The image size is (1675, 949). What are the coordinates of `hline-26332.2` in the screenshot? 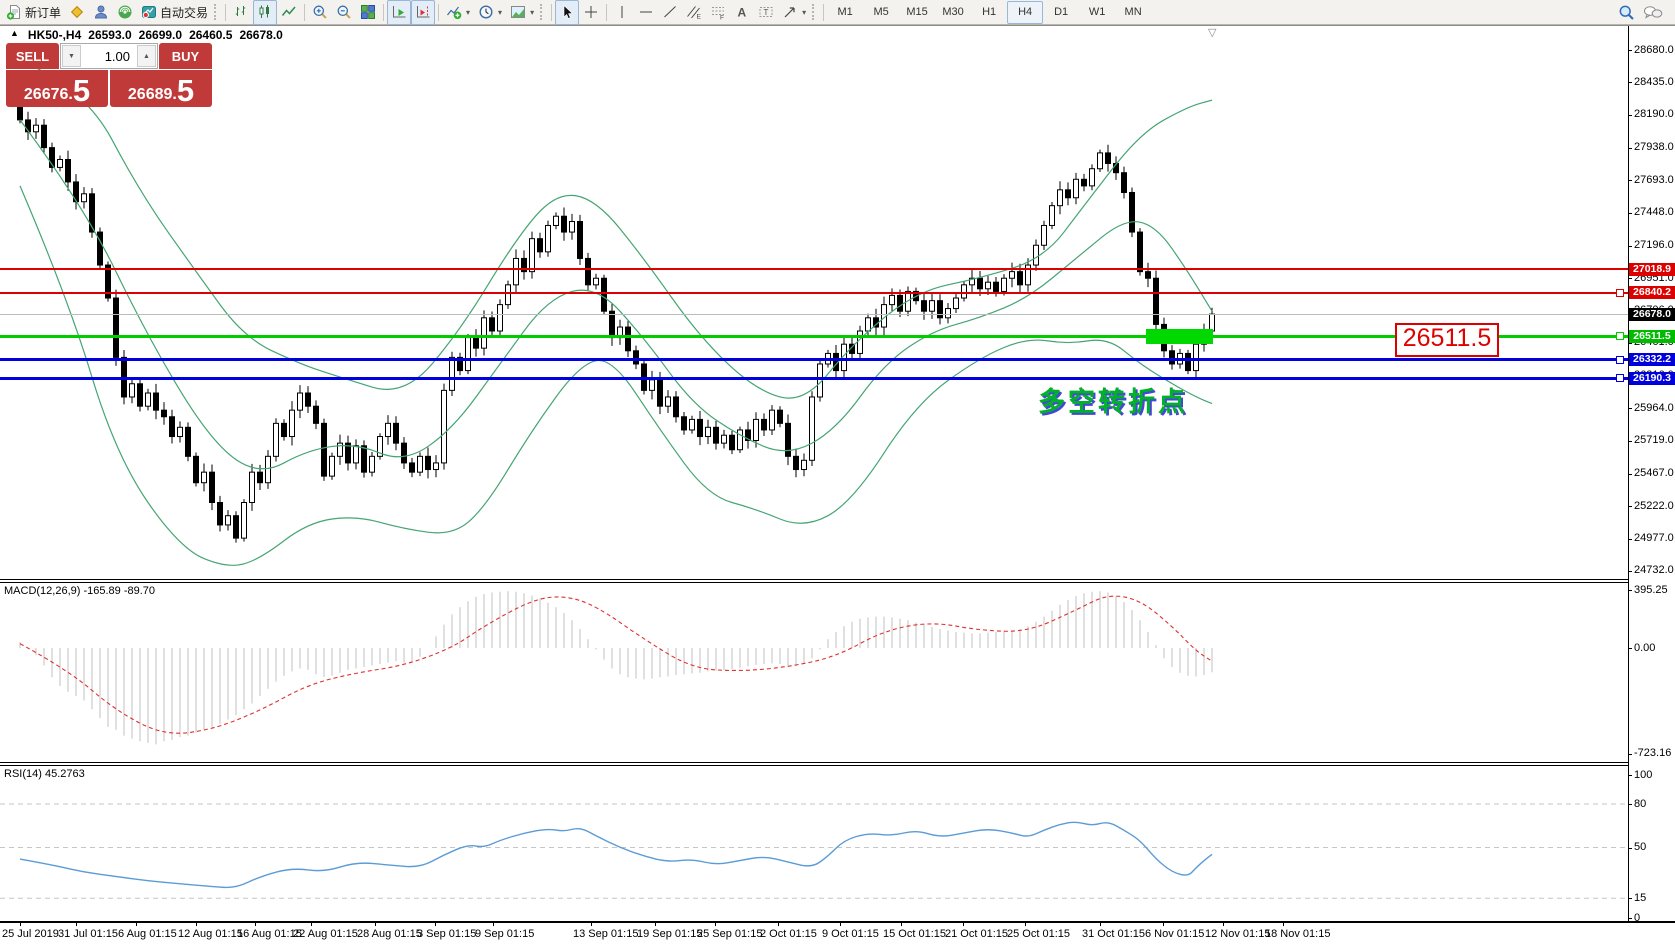 It's located at (814, 360).